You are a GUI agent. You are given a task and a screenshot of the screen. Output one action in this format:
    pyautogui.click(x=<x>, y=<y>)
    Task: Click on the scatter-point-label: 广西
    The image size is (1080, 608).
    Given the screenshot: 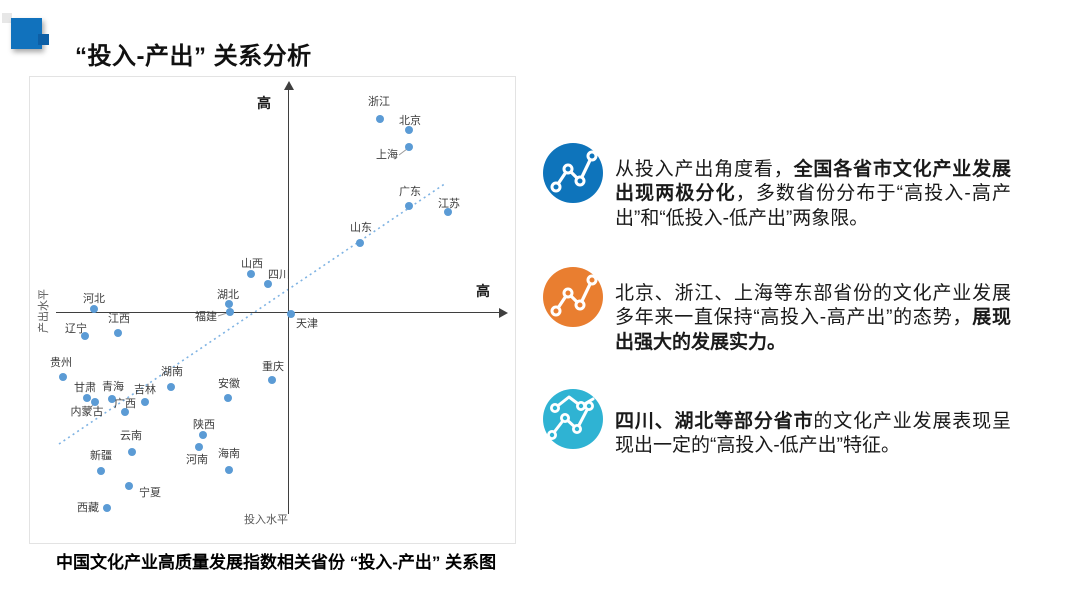 What is the action you would take?
    pyautogui.click(x=125, y=404)
    